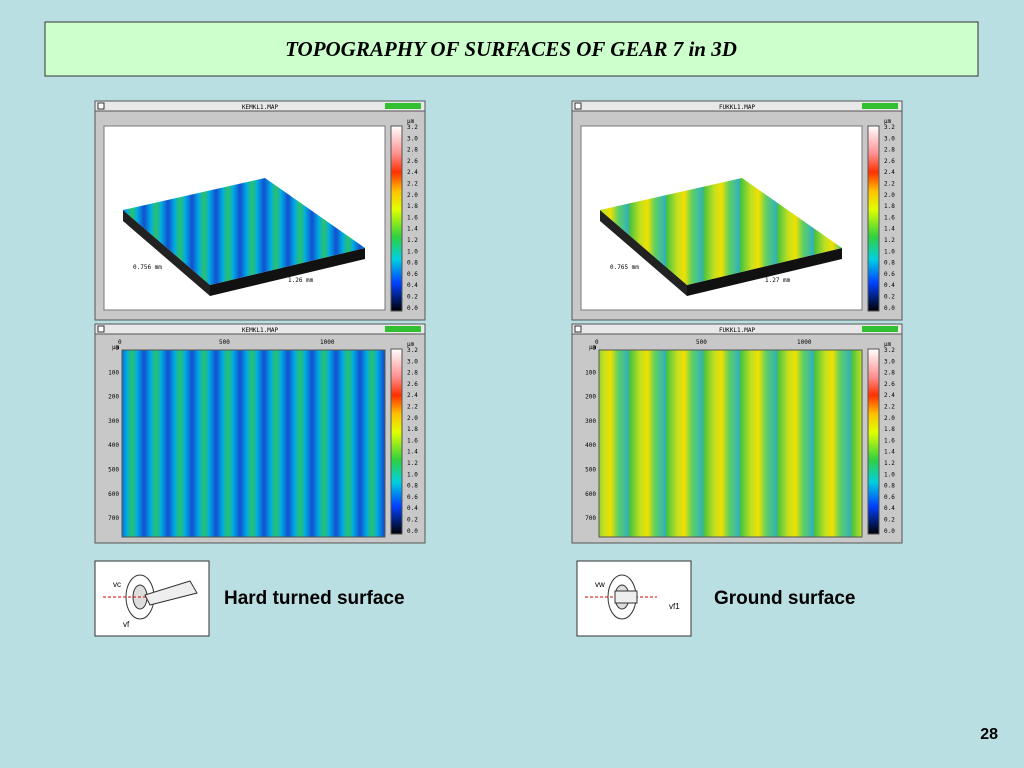 The image size is (1024, 768). Describe the element at coordinates (147, 267) in the screenshot. I see `width-label: 0.756 mm` at that location.